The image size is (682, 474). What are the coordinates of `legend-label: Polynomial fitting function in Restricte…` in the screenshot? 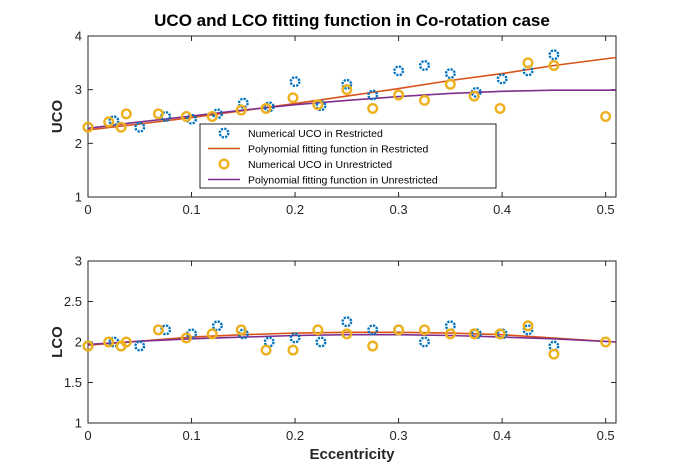 It's located at (338, 150).